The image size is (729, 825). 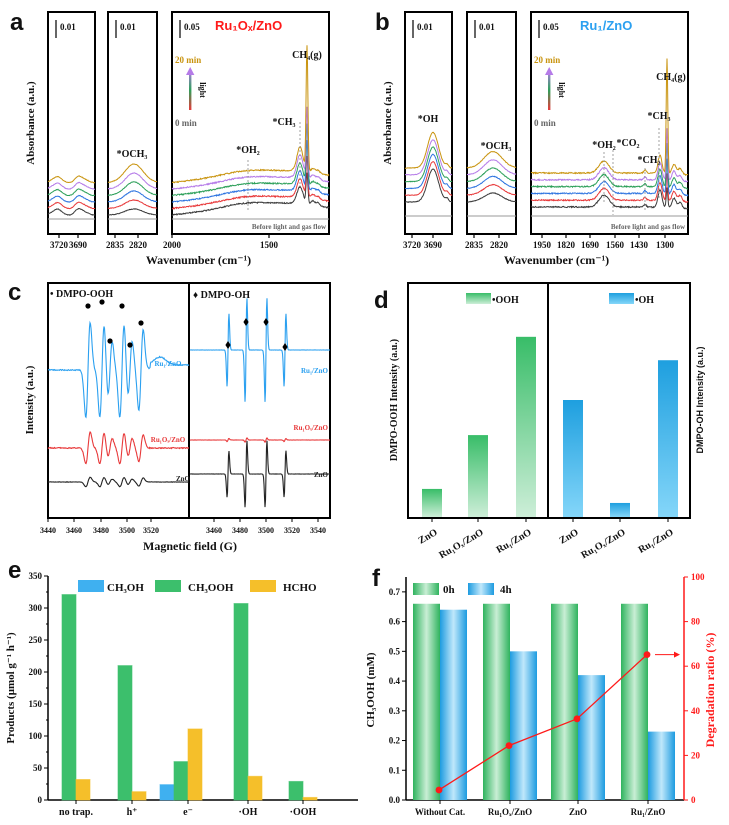 I want to click on x-tick-label: 1820, so click(x=566, y=245).